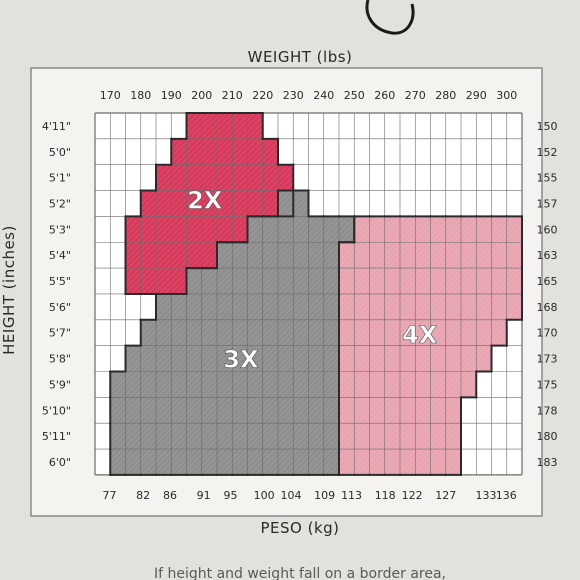  What do you see at coordinates (390, 17) in the screenshot?
I see `logo-fragment-icon` at bounding box center [390, 17].